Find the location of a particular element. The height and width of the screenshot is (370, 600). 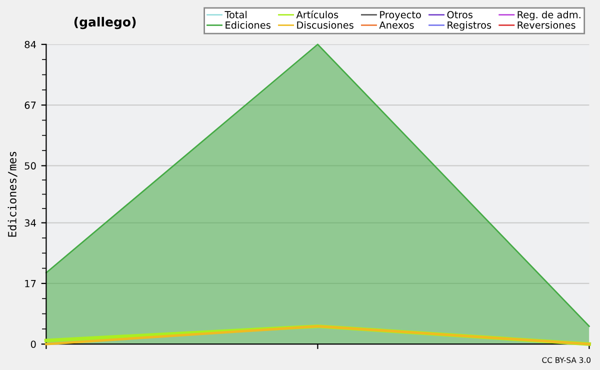

y-axis-title: Ediciones/mes is located at coordinates (13, 194).